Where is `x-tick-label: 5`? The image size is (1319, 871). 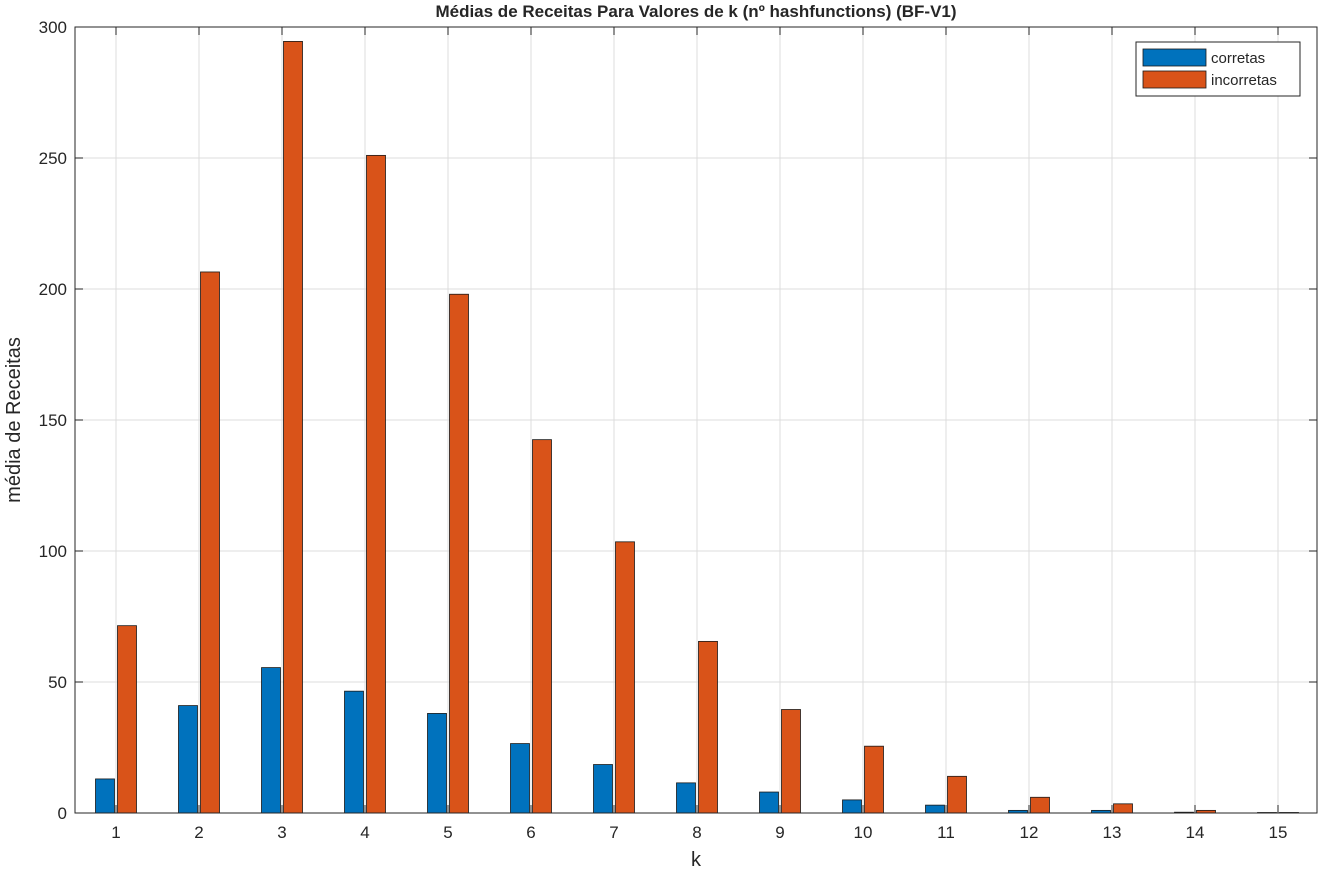 x-tick-label: 5 is located at coordinates (447, 832).